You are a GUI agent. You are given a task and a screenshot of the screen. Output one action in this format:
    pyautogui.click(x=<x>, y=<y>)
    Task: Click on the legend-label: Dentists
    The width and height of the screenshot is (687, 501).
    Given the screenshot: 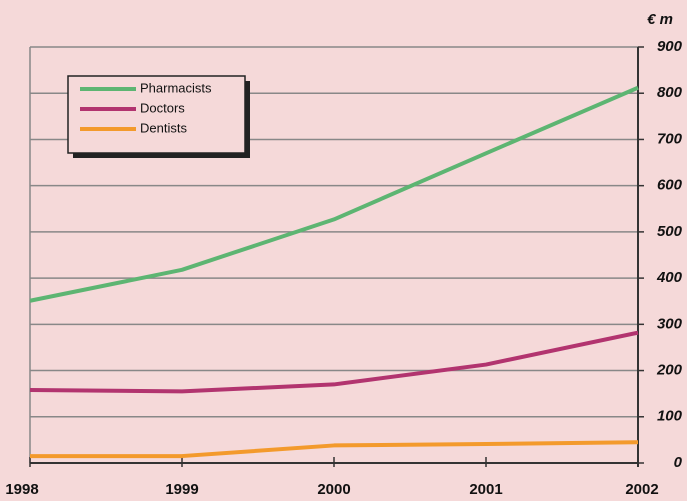 What is the action you would take?
    pyautogui.click(x=163, y=127)
    